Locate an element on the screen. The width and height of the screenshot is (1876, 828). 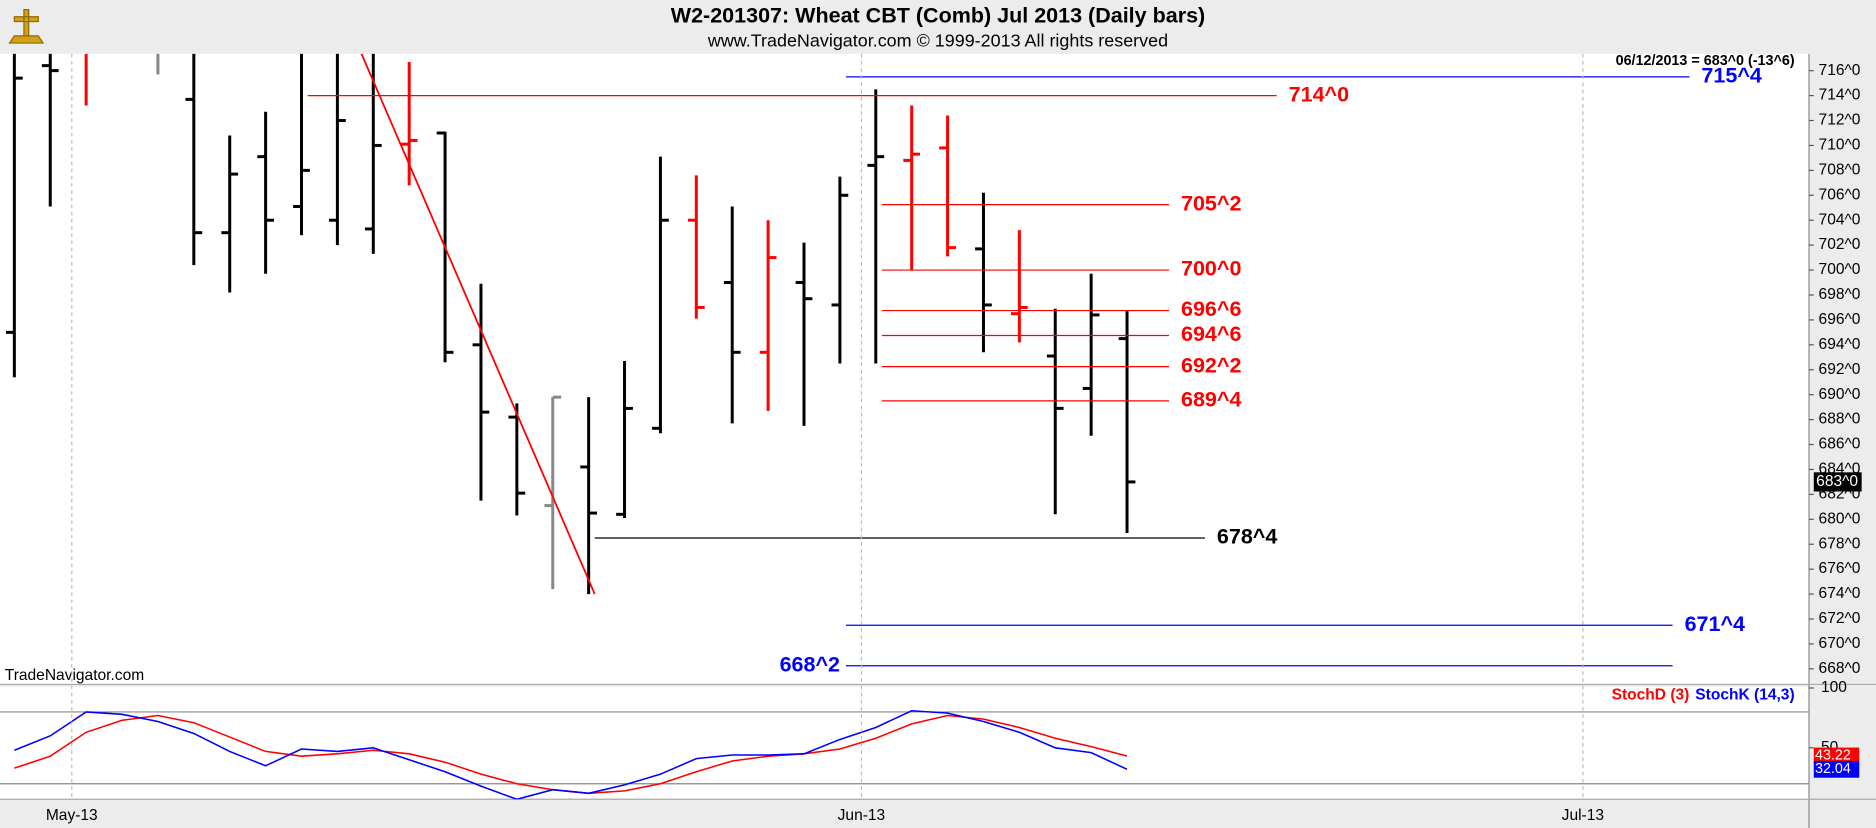
x-tick-label: Jun-13 is located at coordinates (862, 815).